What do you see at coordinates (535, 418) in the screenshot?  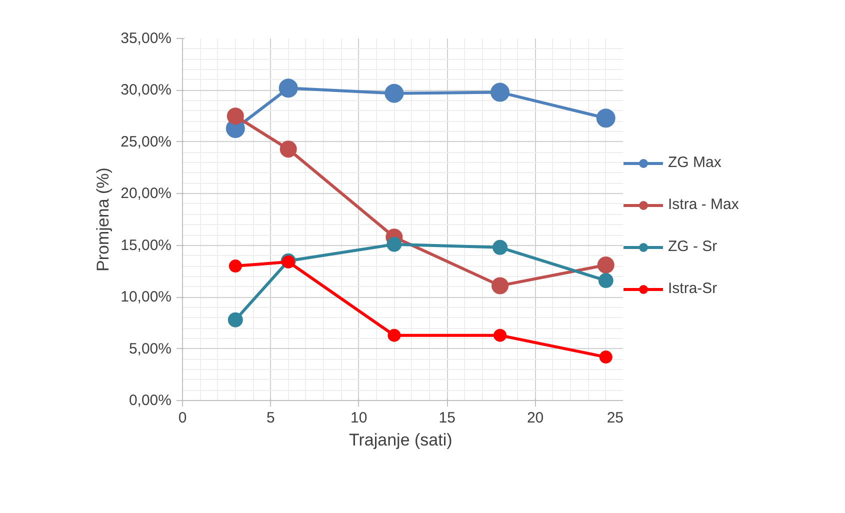 I see `x-tick-label: 20` at bounding box center [535, 418].